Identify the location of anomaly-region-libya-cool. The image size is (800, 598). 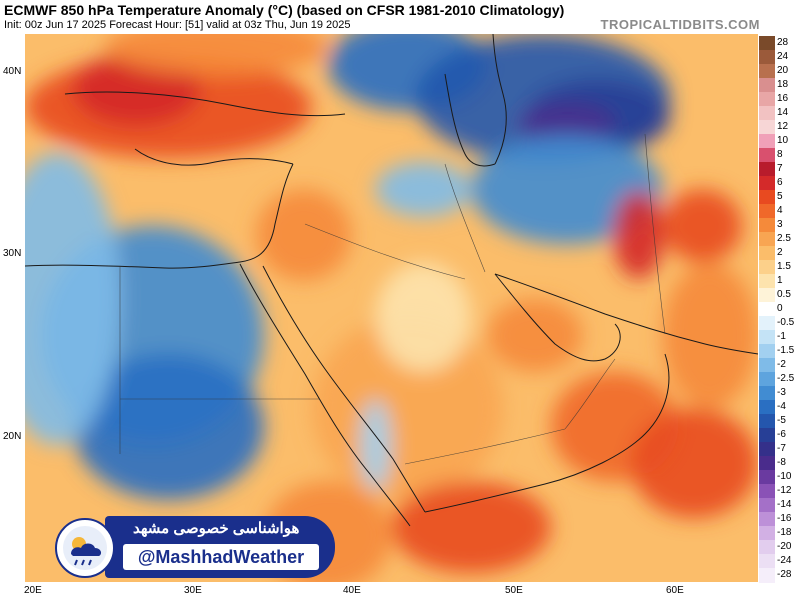
(73, 298).